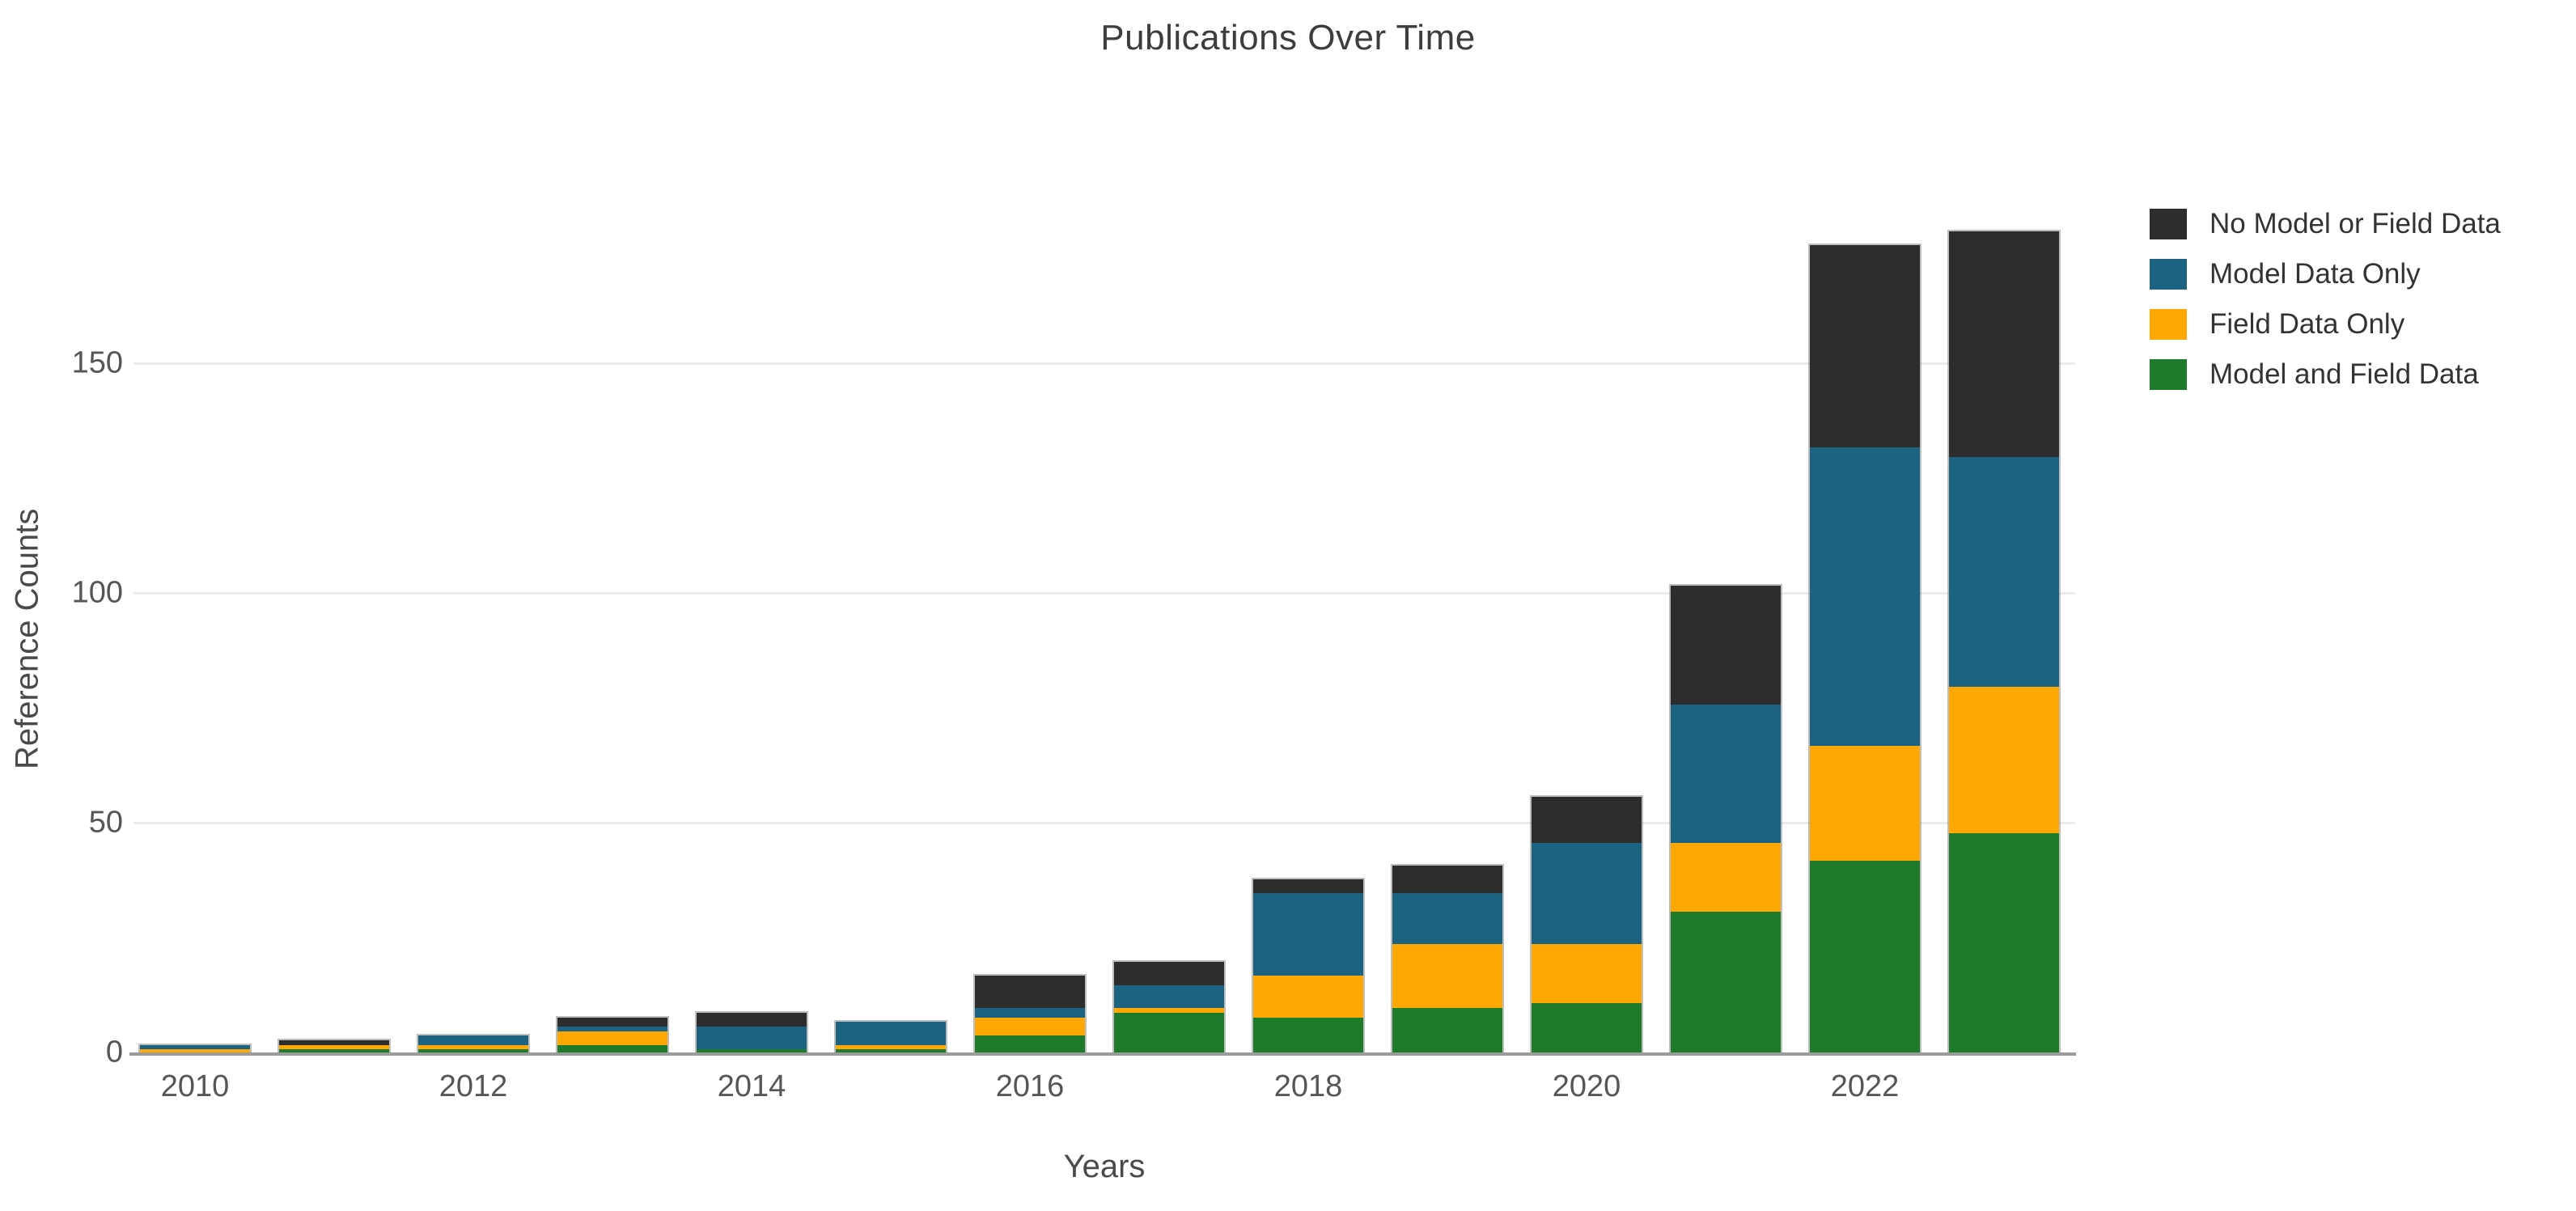 This screenshot has width=2576, height=1211. Describe the element at coordinates (105, 822) in the screenshot. I see `y-tick-label-50: 50` at that location.